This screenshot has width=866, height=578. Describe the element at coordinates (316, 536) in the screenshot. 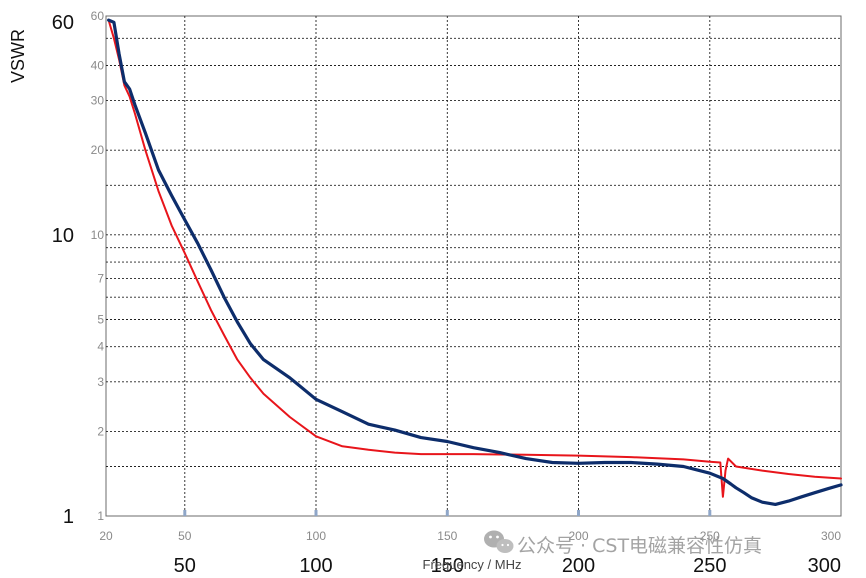

I see `inner-x-tick-label: 100` at that location.